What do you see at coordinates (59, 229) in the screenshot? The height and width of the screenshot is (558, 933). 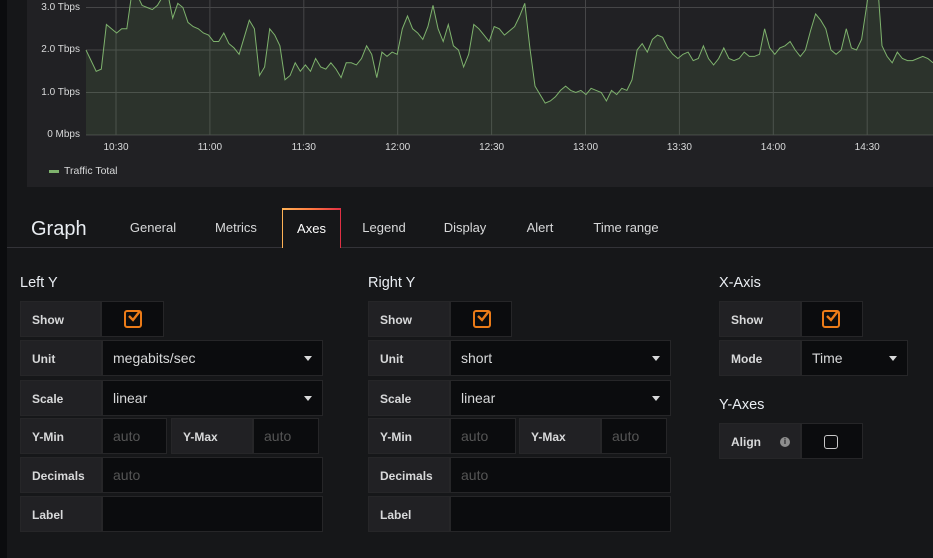 I see `editor-title: Graph` at bounding box center [59, 229].